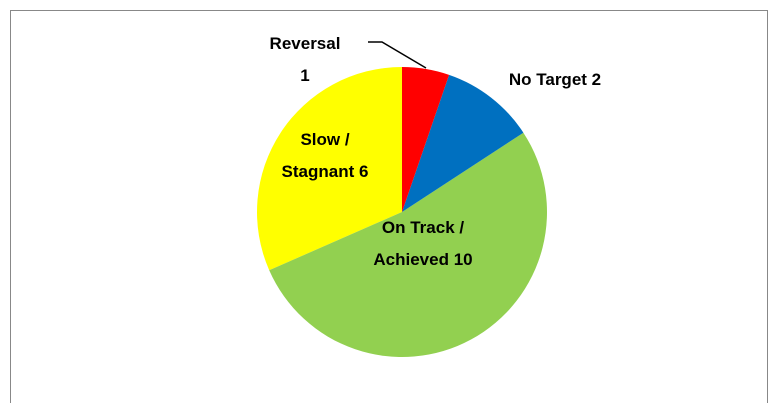  Describe the element at coordinates (305, 43) in the screenshot. I see `slice-name: Reversal` at that location.